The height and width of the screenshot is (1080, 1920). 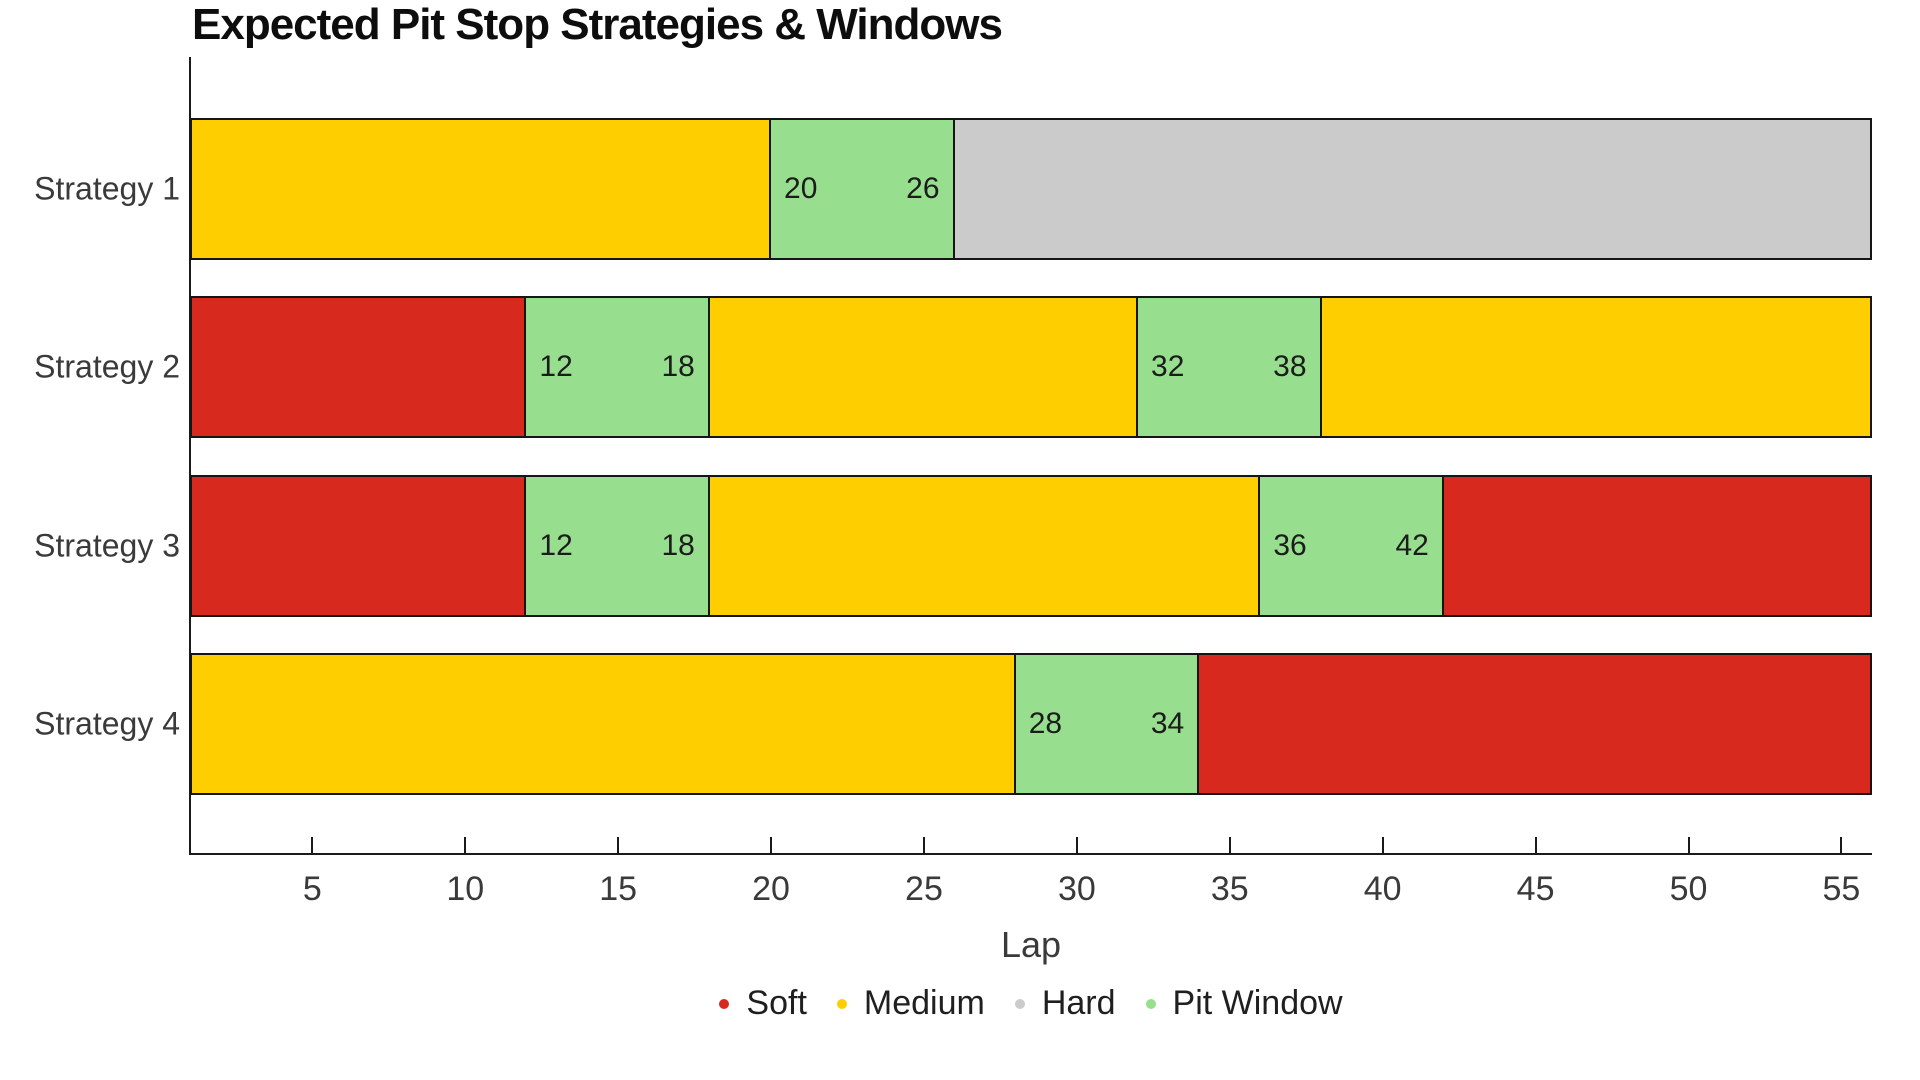 What do you see at coordinates (841, 1003) in the screenshot?
I see `legend-marker-medium-icon` at bounding box center [841, 1003].